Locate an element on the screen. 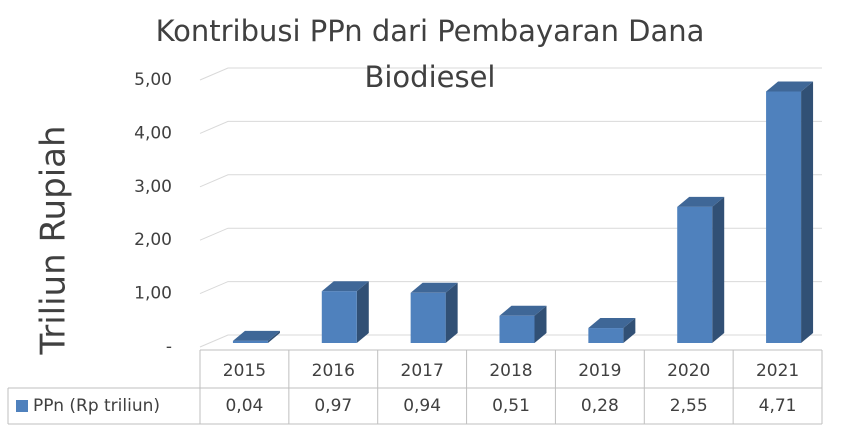 This screenshot has height=426, width=854. x-tick-label: 2018 is located at coordinates (510, 371).